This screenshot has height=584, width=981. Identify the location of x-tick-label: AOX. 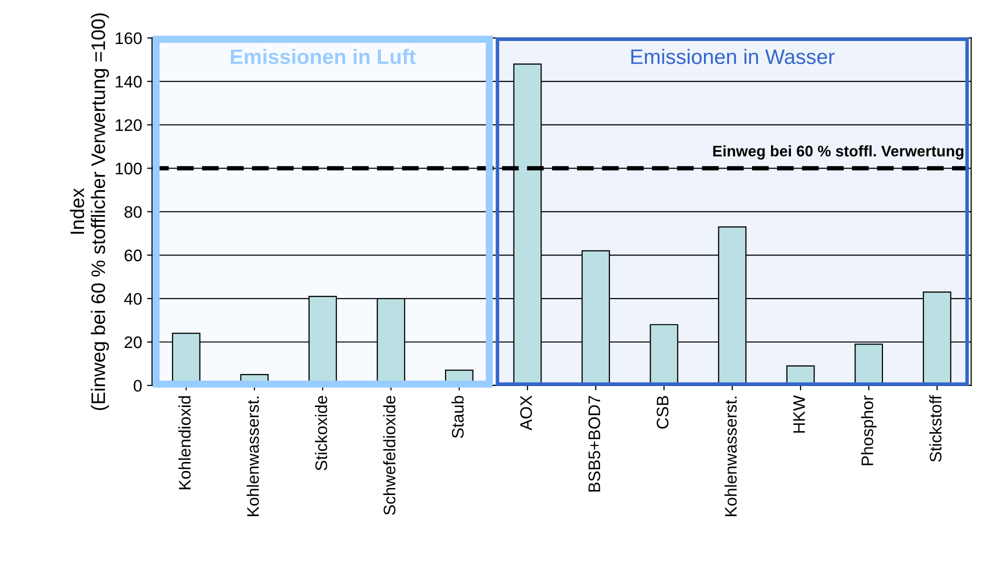
(526, 413).